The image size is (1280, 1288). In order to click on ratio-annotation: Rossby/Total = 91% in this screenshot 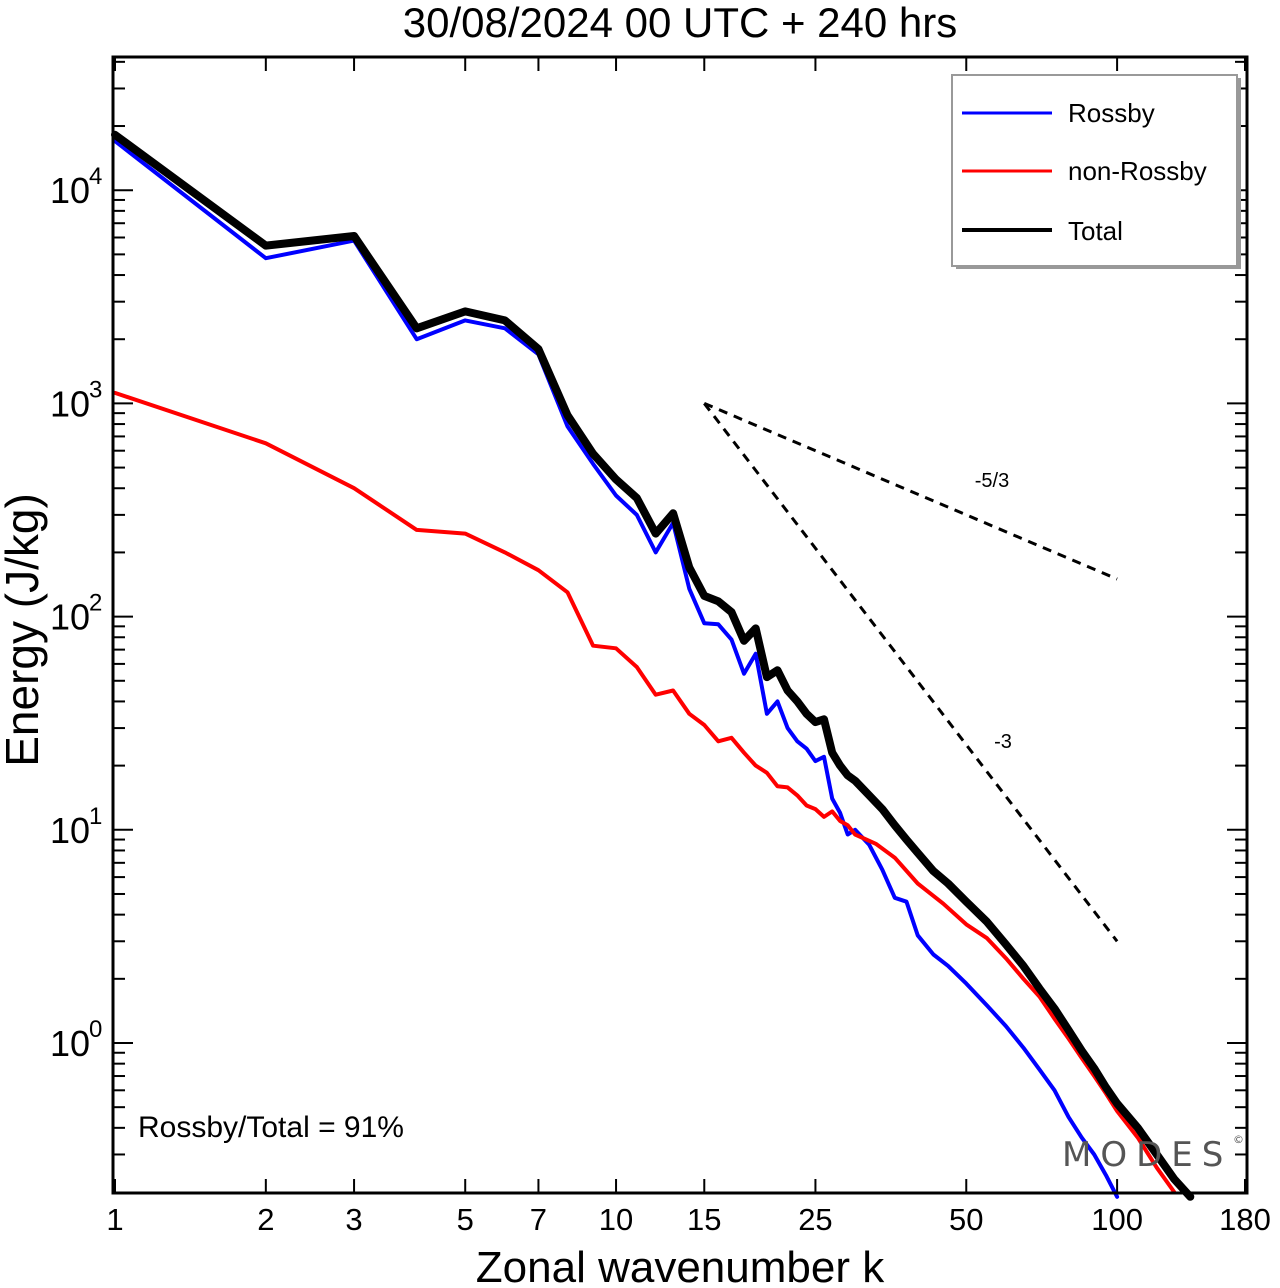, I will do `click(271, 1127)`.